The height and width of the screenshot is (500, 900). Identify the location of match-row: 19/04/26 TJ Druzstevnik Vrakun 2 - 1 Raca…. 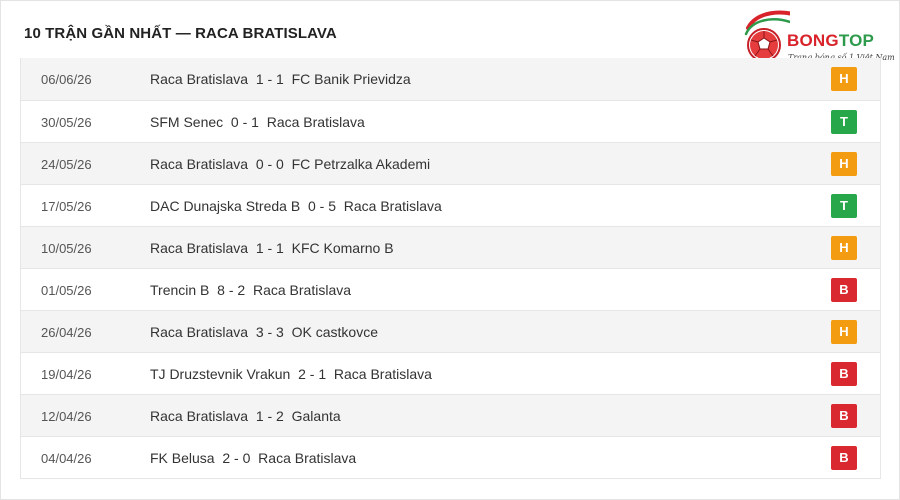
(450, 373).